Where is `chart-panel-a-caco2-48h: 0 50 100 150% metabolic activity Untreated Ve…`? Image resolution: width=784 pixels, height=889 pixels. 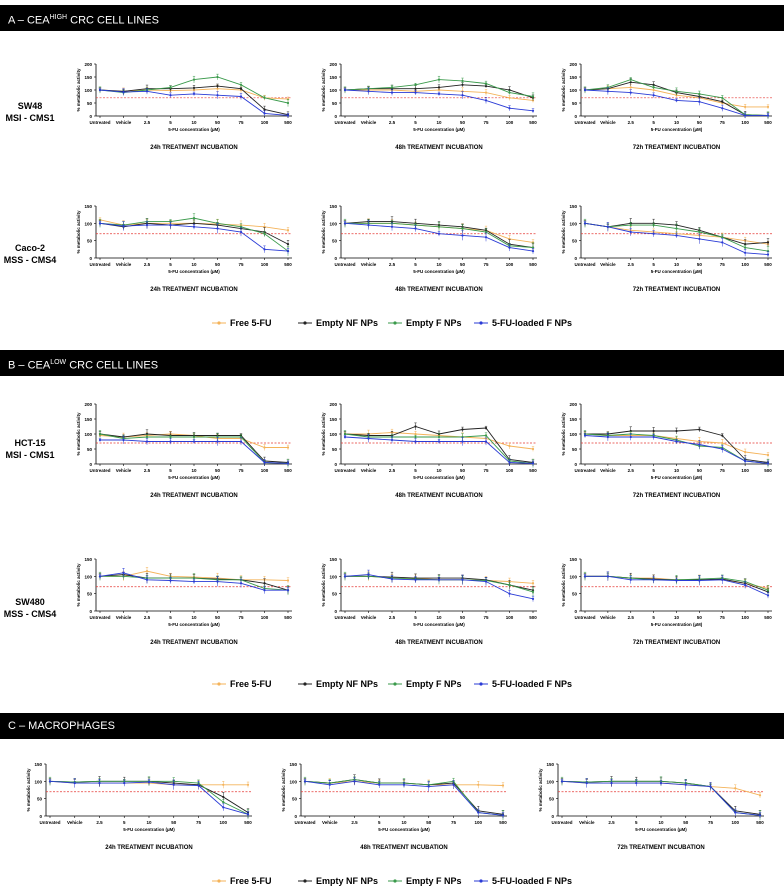 chart-panel-a-caco2-48h: 0 50 100 150% metabolic activity Untreated Ve… is located at coordinates (425, 252).